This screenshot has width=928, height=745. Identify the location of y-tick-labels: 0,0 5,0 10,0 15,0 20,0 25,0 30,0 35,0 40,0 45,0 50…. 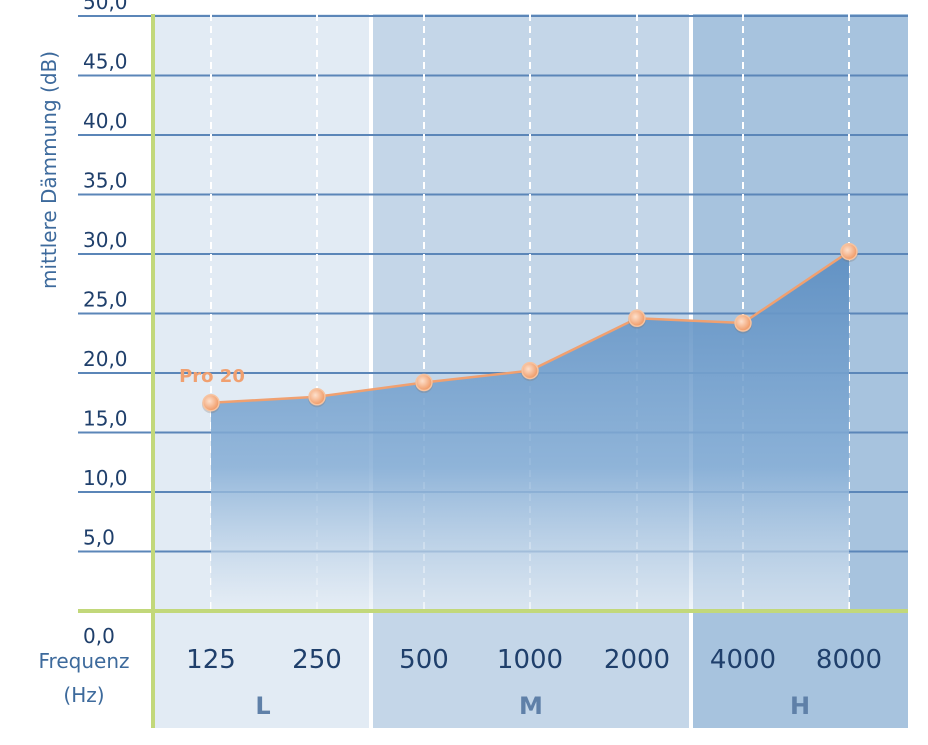
(105, 324).